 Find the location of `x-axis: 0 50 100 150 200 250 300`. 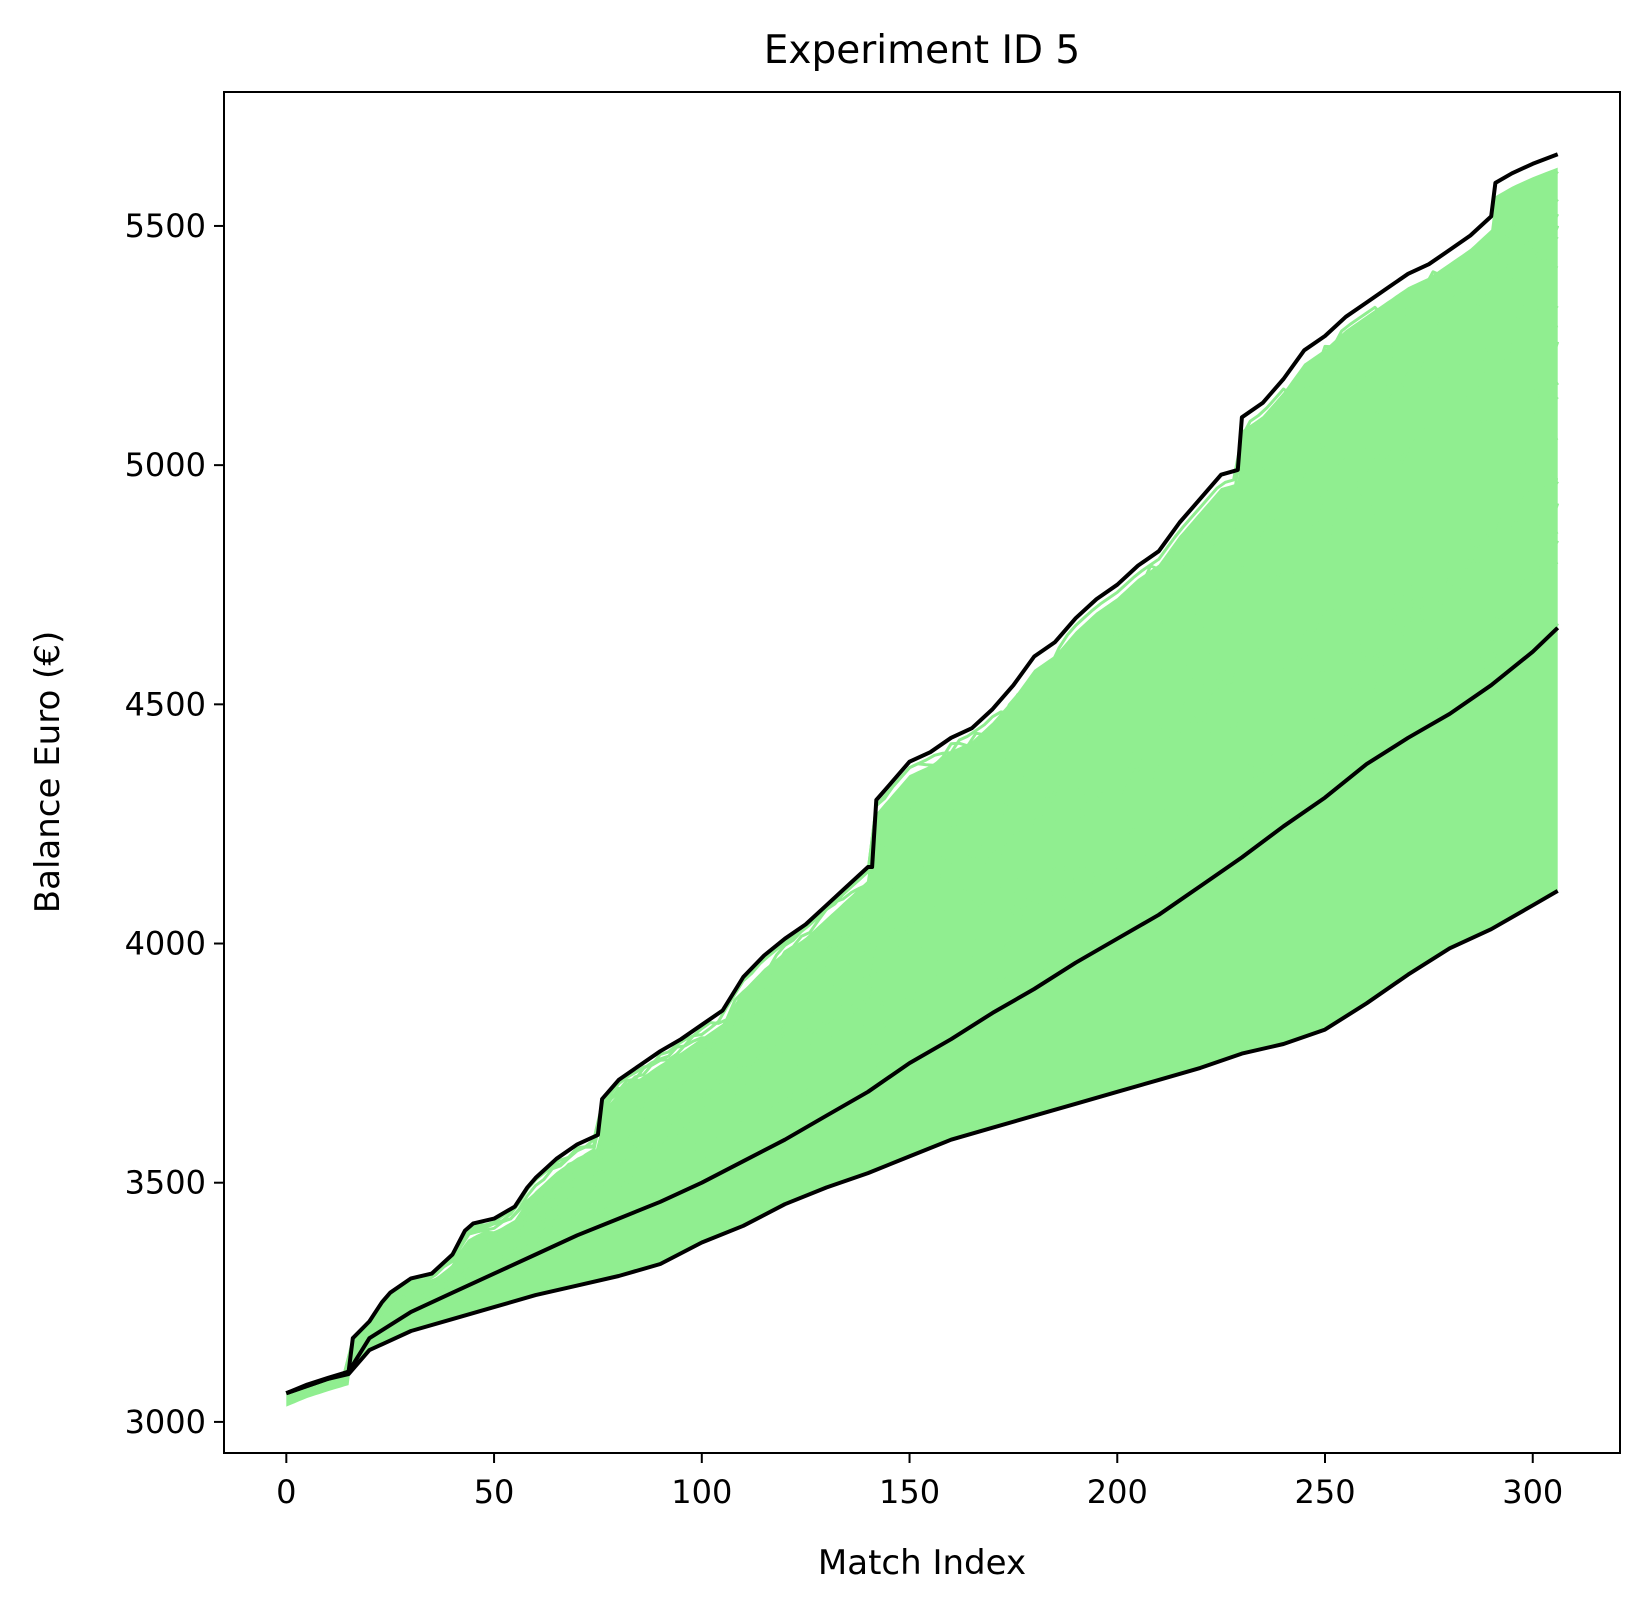

x-axis: 0 50 100 150 200 250 300 is located at coordinates (919, 1482).